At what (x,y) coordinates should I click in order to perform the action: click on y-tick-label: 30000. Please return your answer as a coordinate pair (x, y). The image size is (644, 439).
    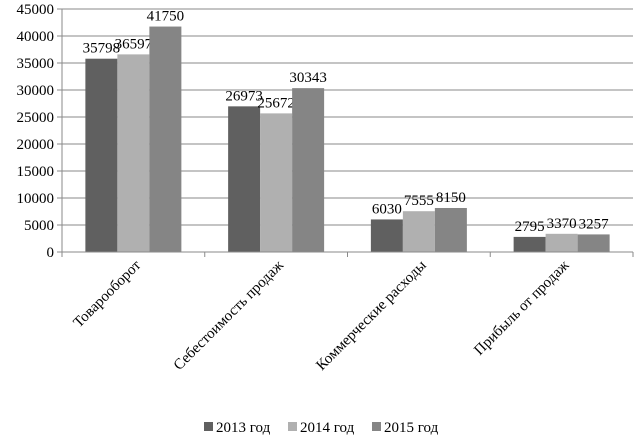
    Looking at the image, I should click on (36, 91).